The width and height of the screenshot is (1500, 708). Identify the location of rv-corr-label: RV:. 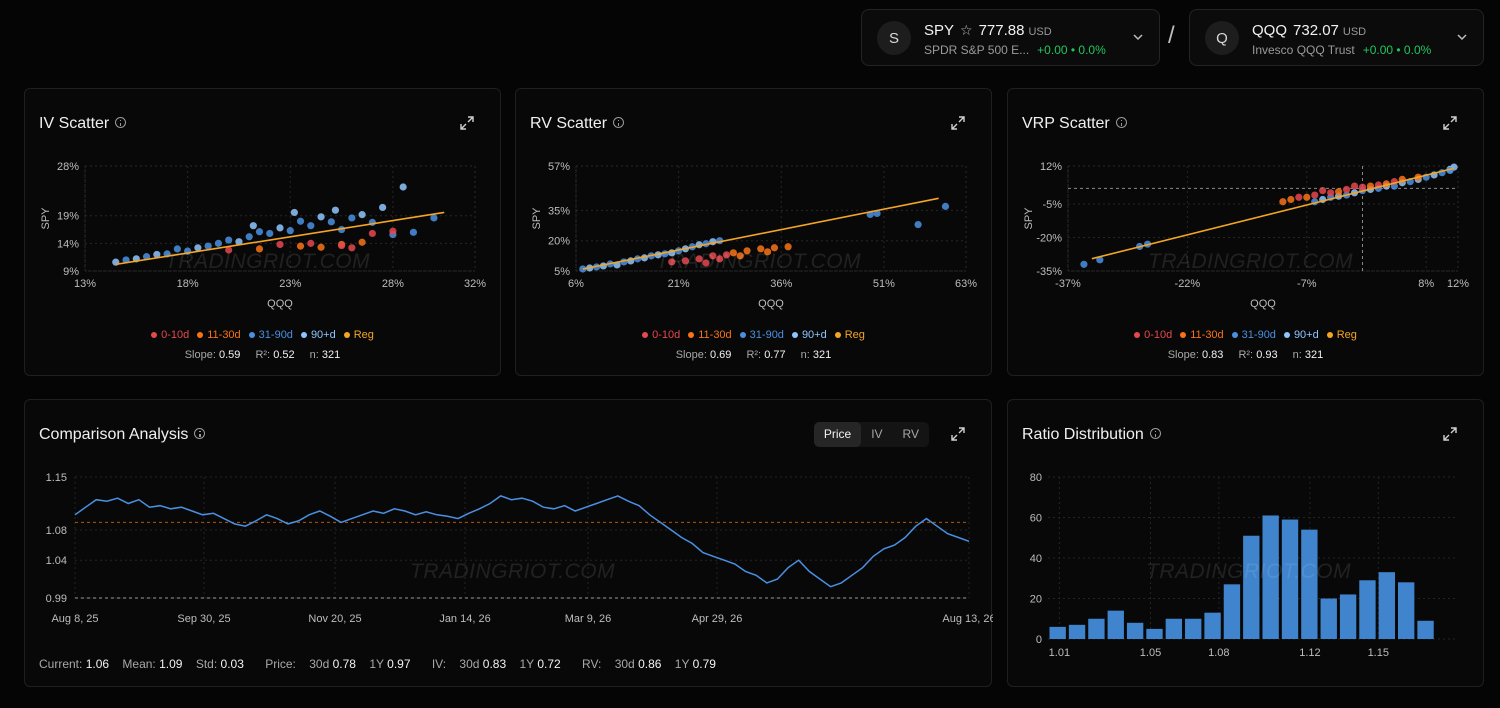
(592, 664).